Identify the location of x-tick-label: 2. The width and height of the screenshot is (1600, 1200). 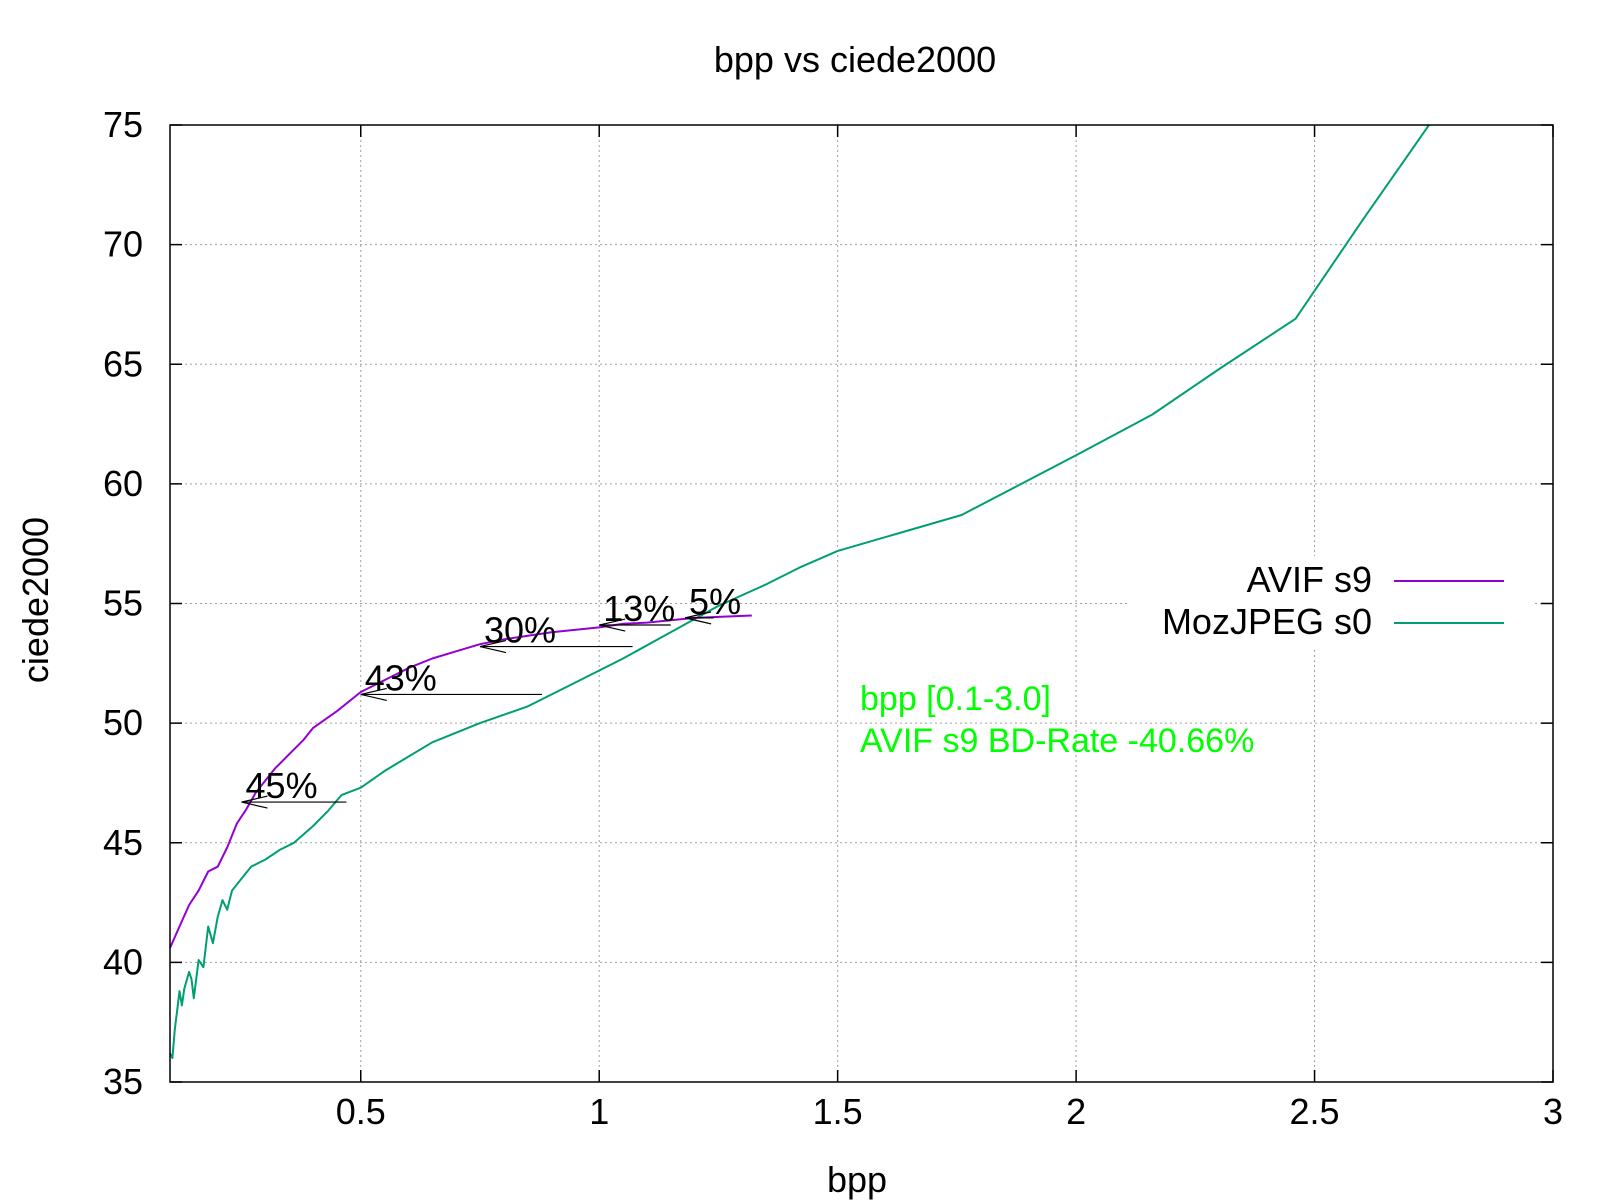
(1076, 1111).